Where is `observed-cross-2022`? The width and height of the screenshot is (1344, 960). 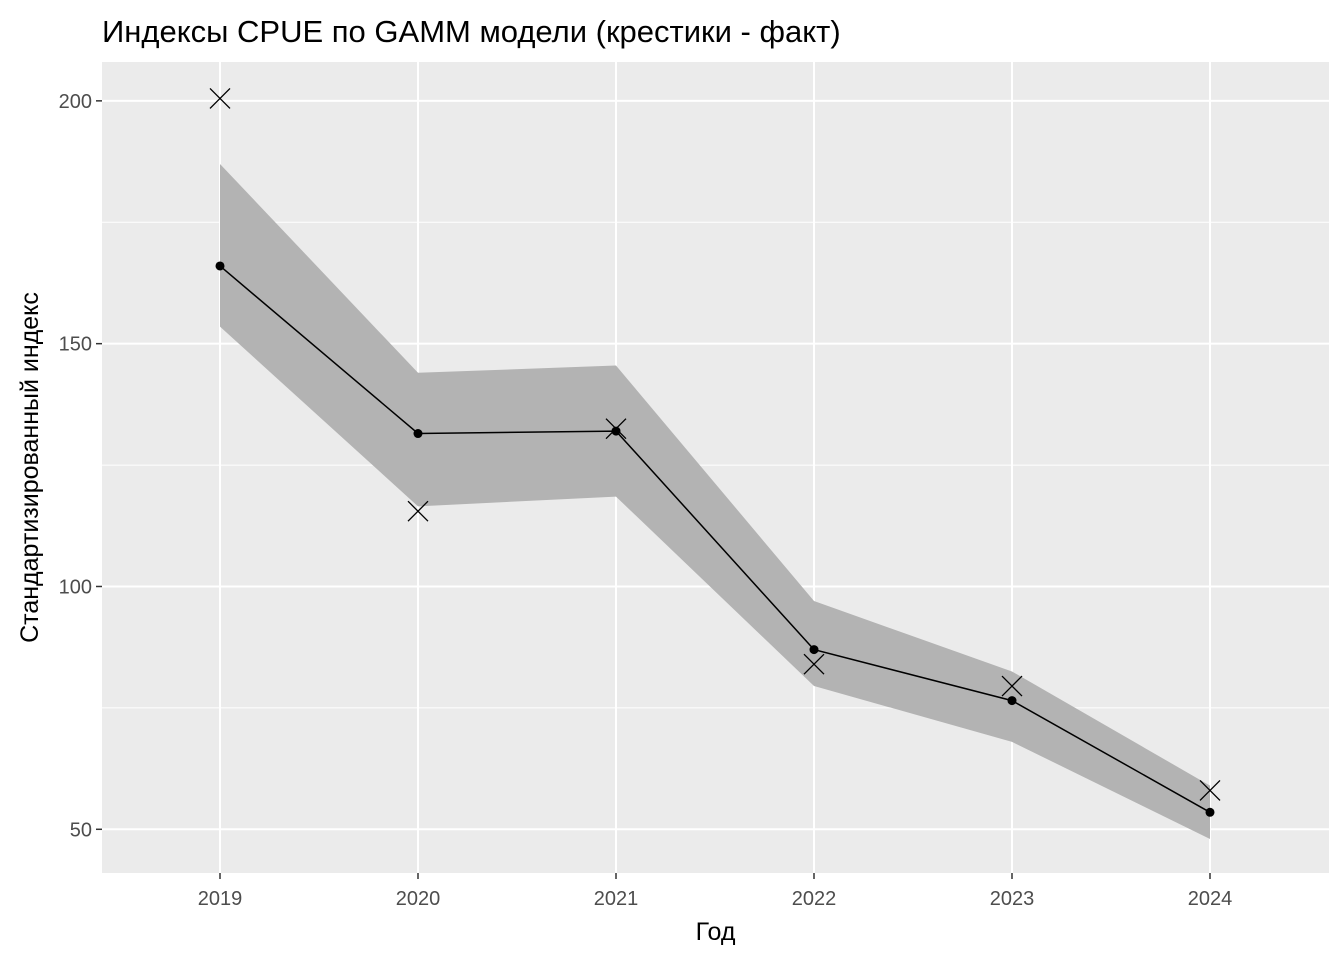
observed-cross-2022 is located at coordinates (814, 664).